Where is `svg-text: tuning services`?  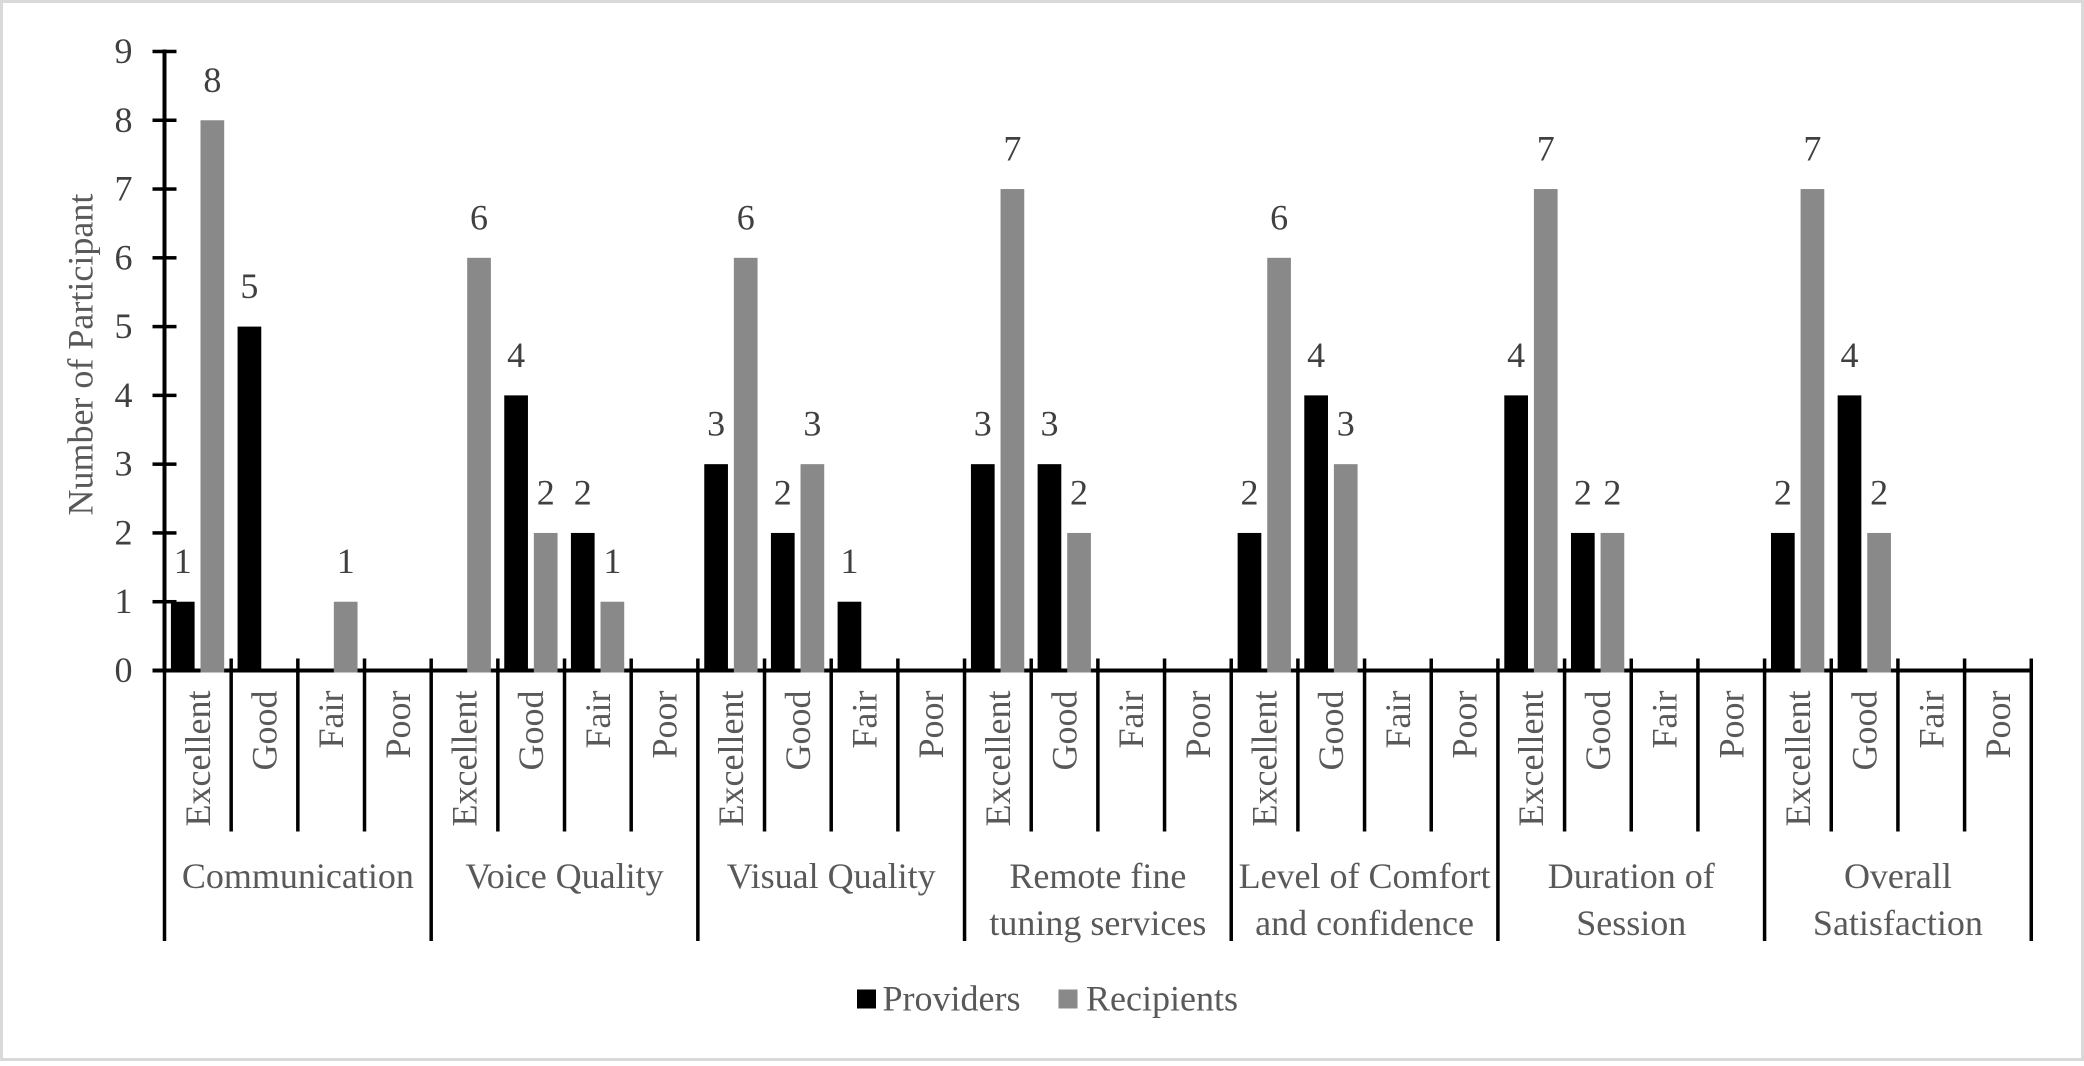 svg-text: tuning services is located at coordinates (1097, 923).